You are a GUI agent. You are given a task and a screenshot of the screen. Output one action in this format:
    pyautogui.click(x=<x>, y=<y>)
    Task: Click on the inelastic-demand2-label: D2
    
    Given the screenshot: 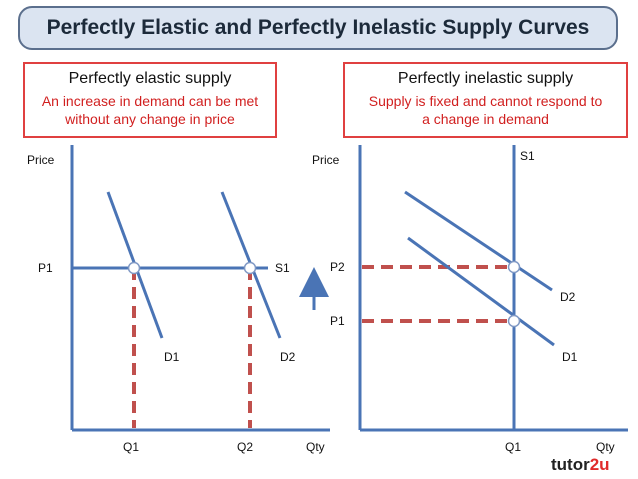 What is the action you would take?
    pyautogui.click(x=568, y=297)
    